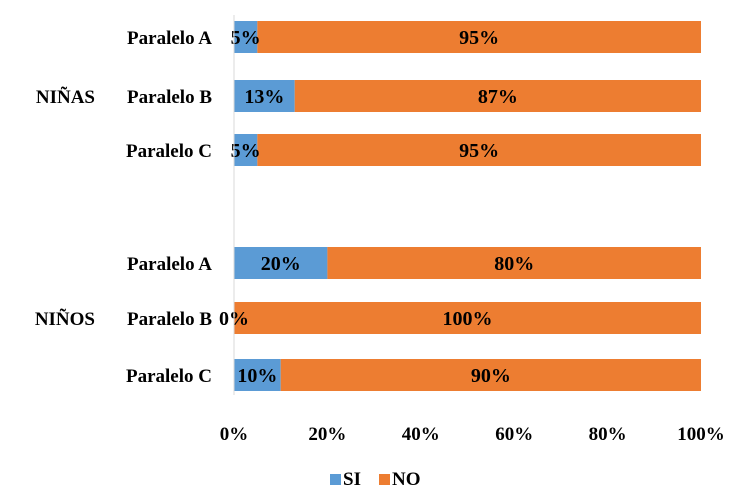 This screenshot has height=493, width=732. What do you see at coordinates (327, 434) in the screenshot?
I see `x-tick-label: 20%` at bounding box center [327, 434].